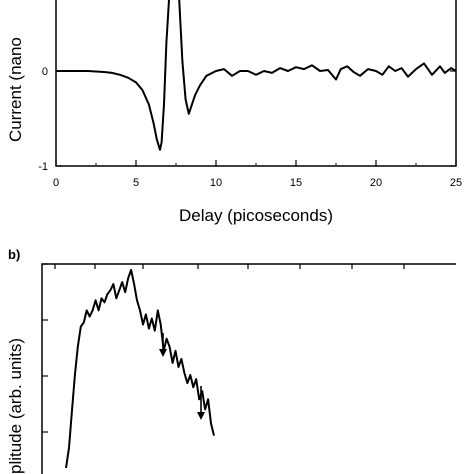 The height and width of the screenshot is (474, 474). I want to click on panel-a-x-tick-label: 10, so click(216, 183).